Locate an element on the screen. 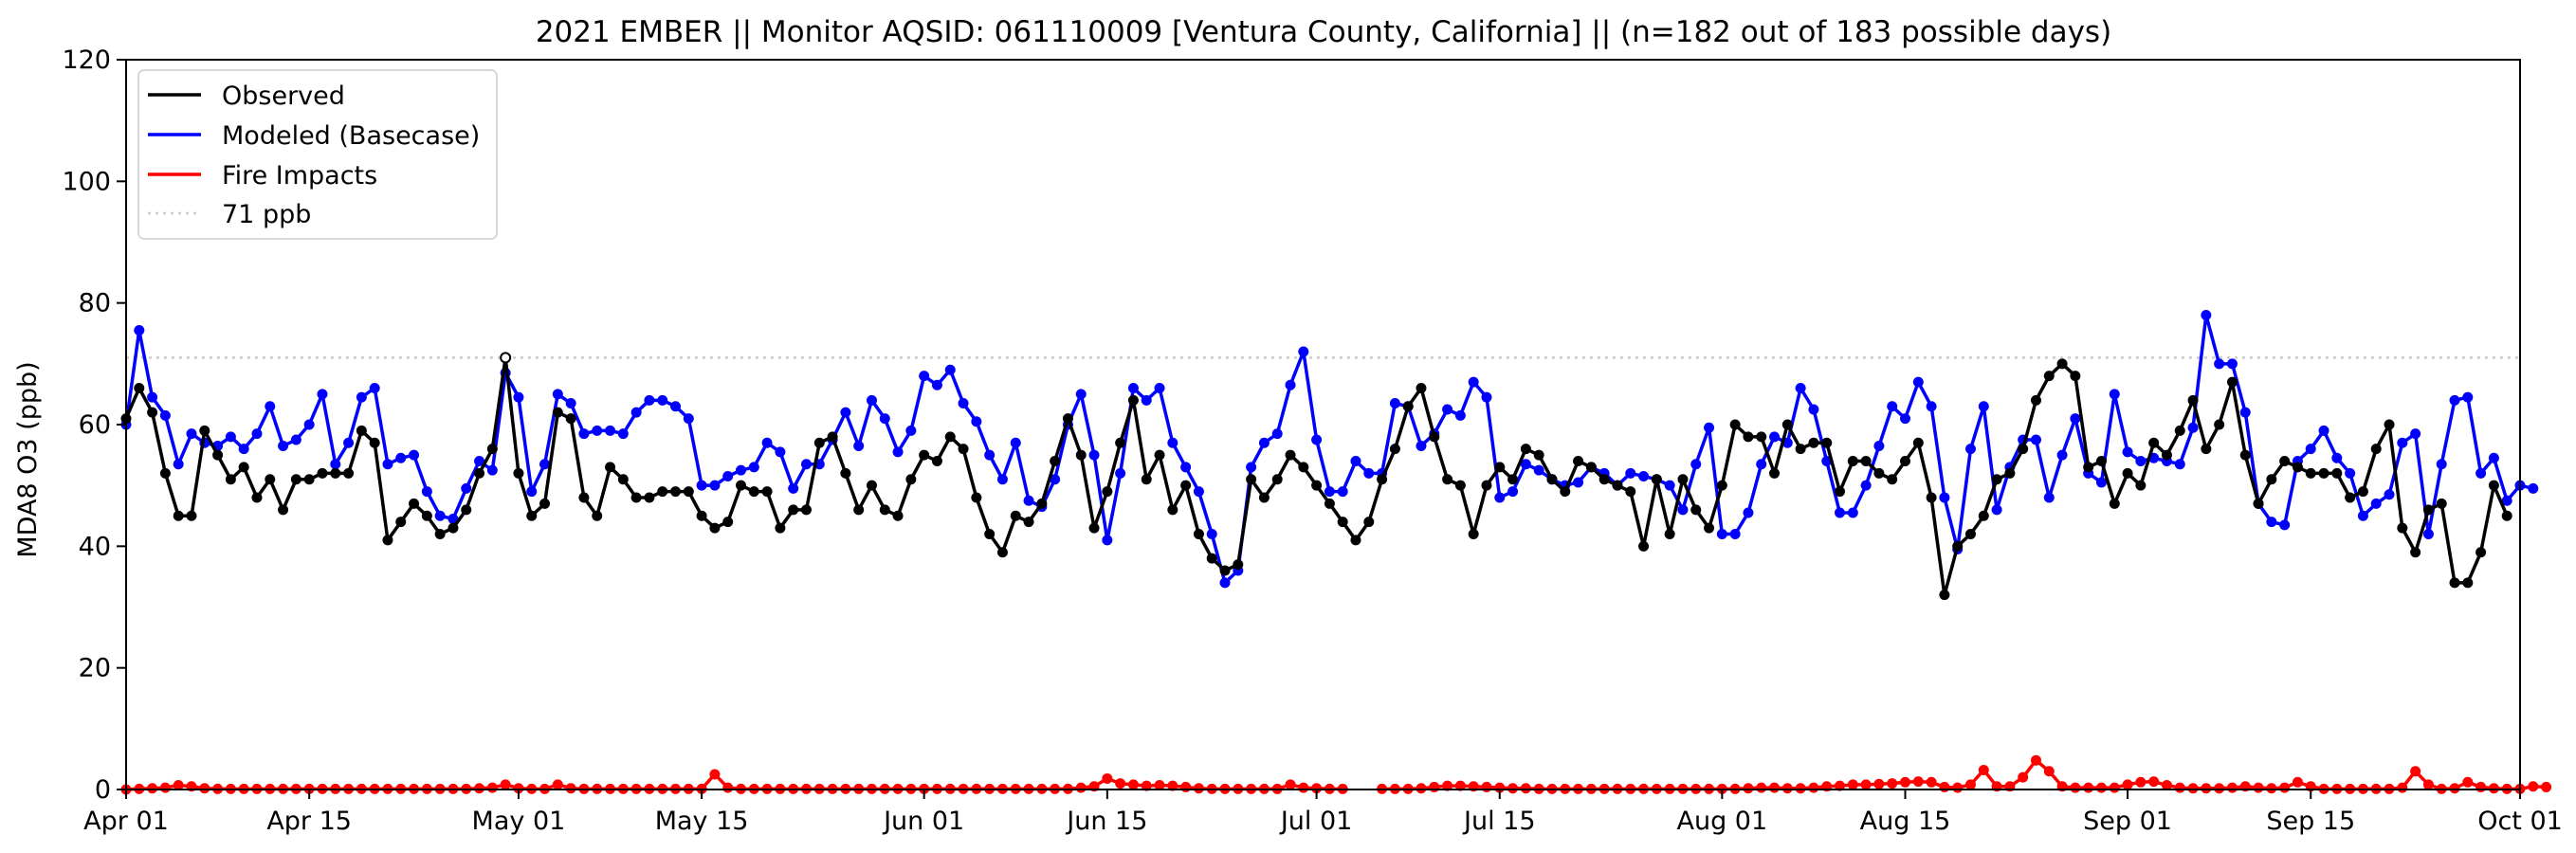  y-axis-label: MDA8 O3 (ppb) is located at coordinates (28, 459).